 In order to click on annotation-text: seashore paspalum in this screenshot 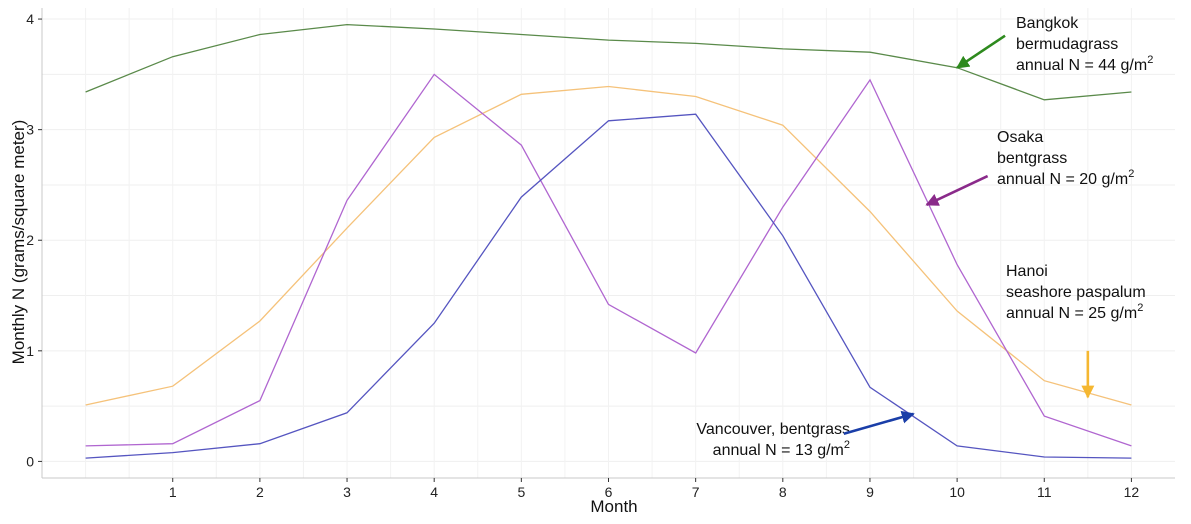, I will do `click(1076, 292)`.